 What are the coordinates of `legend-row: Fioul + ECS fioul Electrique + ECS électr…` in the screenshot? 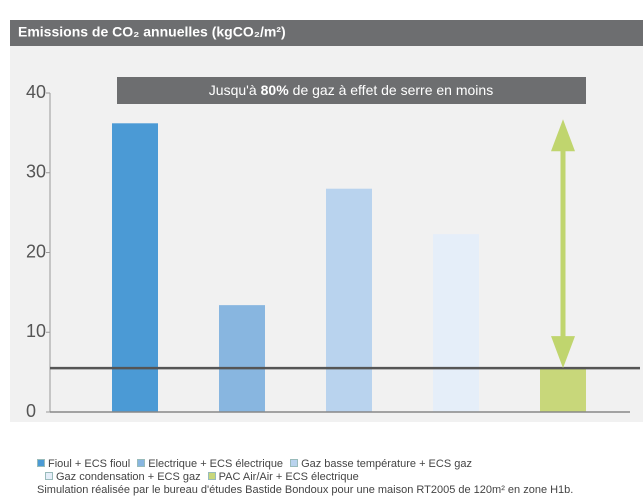 It's located at (337, 464).